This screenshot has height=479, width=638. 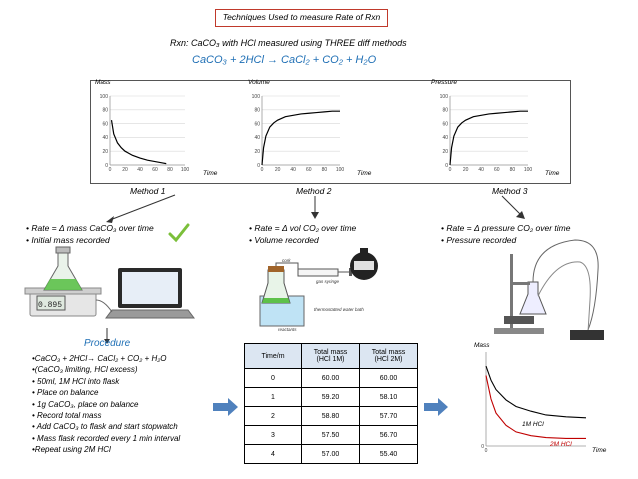 What do you see at coordinates (388, 416) in the screenshot?
I see `table-cell: 57.70` at bounding box center [388, 416].